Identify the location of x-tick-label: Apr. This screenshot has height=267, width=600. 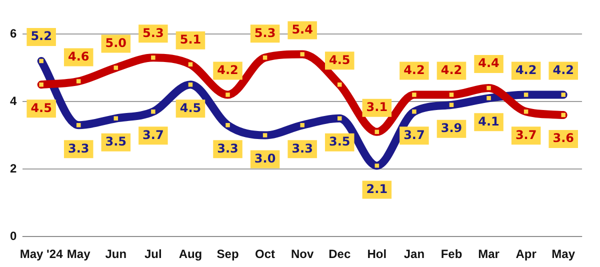
(526, 254).